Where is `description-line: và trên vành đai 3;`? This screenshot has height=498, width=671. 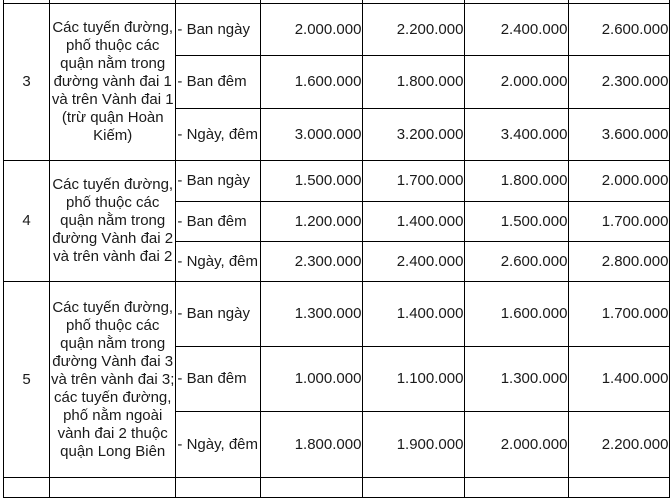 description-line: và trên vành đai 3; is located at coordinates (113, 379).